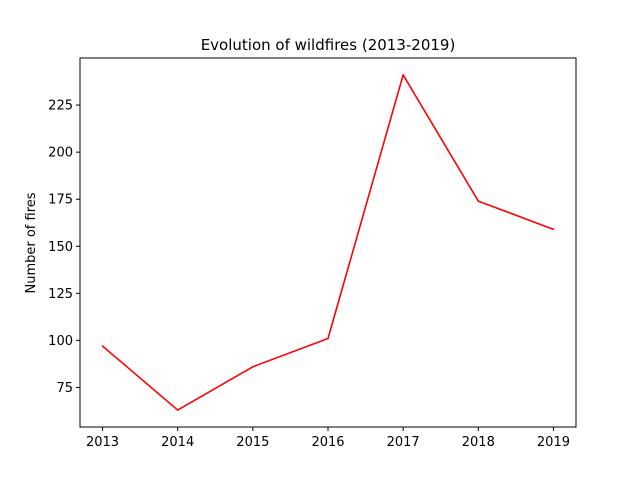  What do you see at coordinates (327, 442) in the screenshot?
I see `x-tick-label: 2016` at bounding box center [327, 442].